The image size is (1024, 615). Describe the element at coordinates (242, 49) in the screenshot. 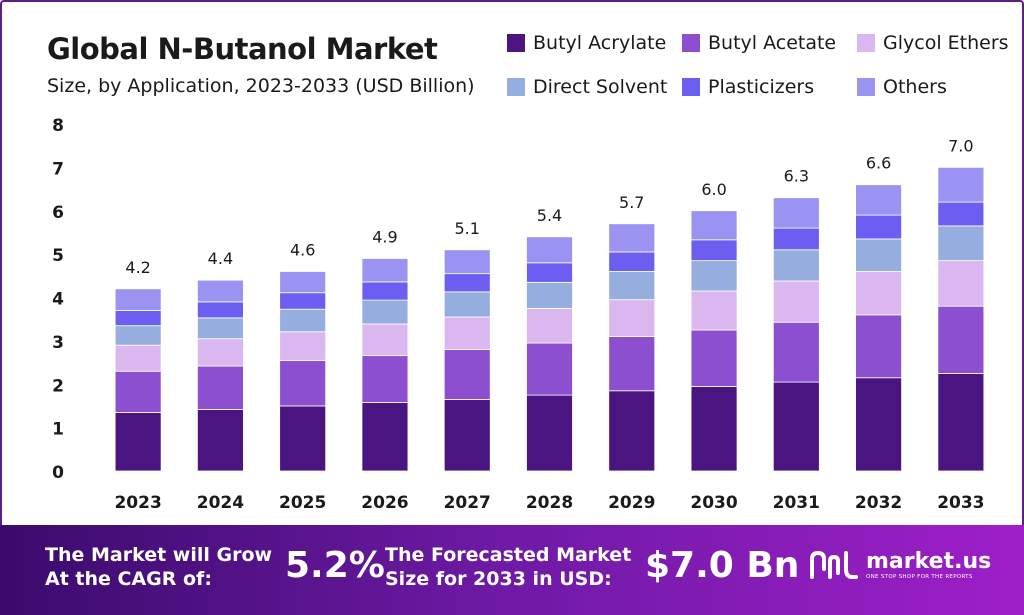

I see `chart-title: Global N-Butanol Market` at that location.